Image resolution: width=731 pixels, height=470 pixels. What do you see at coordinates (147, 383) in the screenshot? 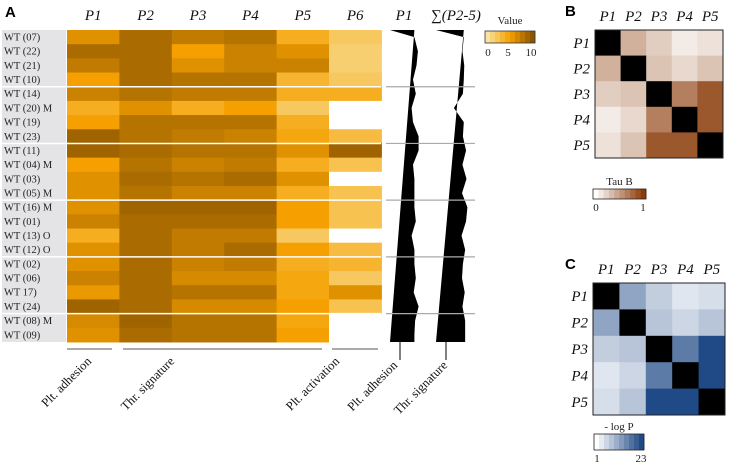
I see `column-group-label: Thr. signature` at bounding box center [147, 383].